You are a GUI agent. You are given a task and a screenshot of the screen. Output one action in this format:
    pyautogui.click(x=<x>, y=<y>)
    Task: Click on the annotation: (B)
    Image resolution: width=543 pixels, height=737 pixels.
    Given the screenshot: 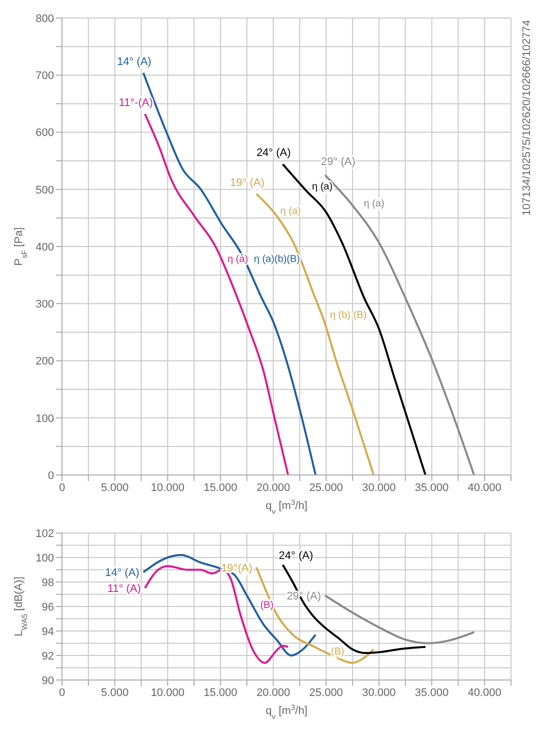 What is the action you would take?
    pyautogui.click(x=337, y=652)
    